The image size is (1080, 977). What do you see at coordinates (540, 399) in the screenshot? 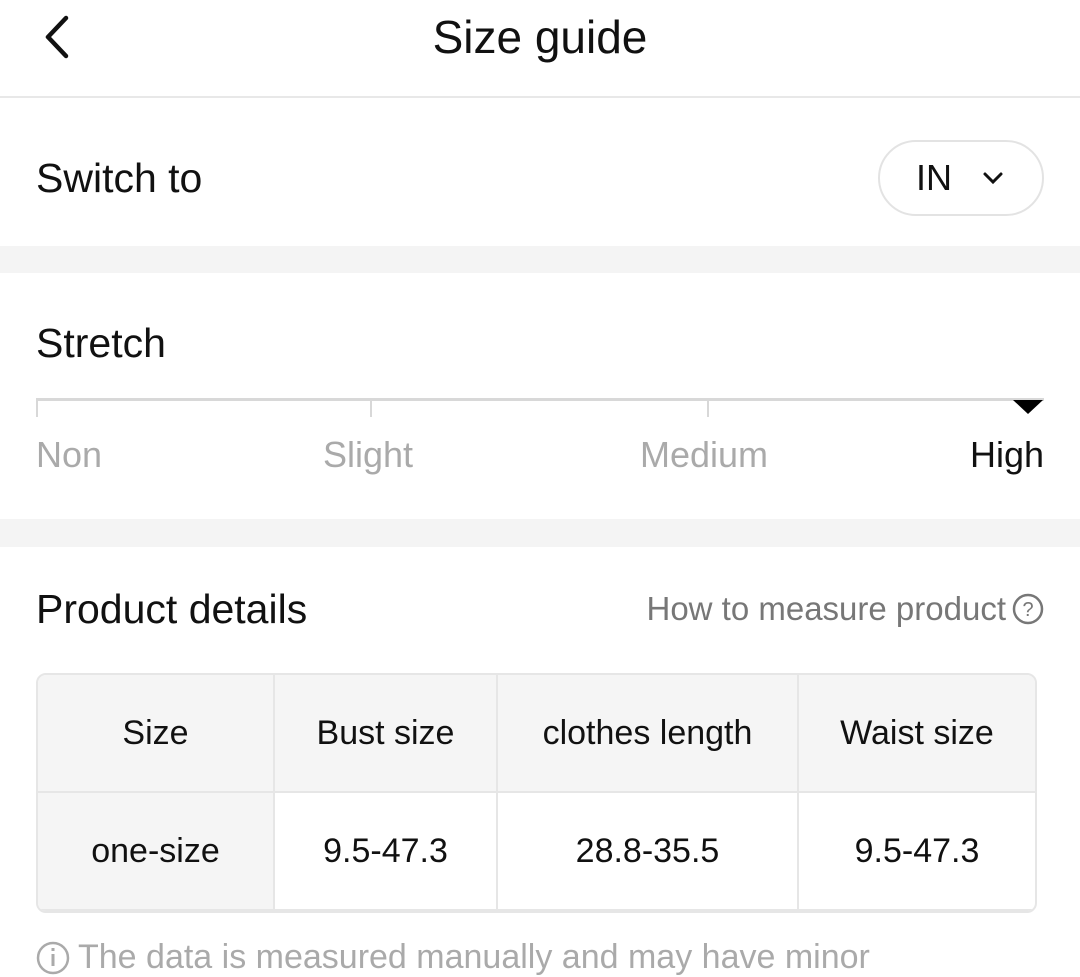
I see `stretch-track` at bounding box center [540, 399].